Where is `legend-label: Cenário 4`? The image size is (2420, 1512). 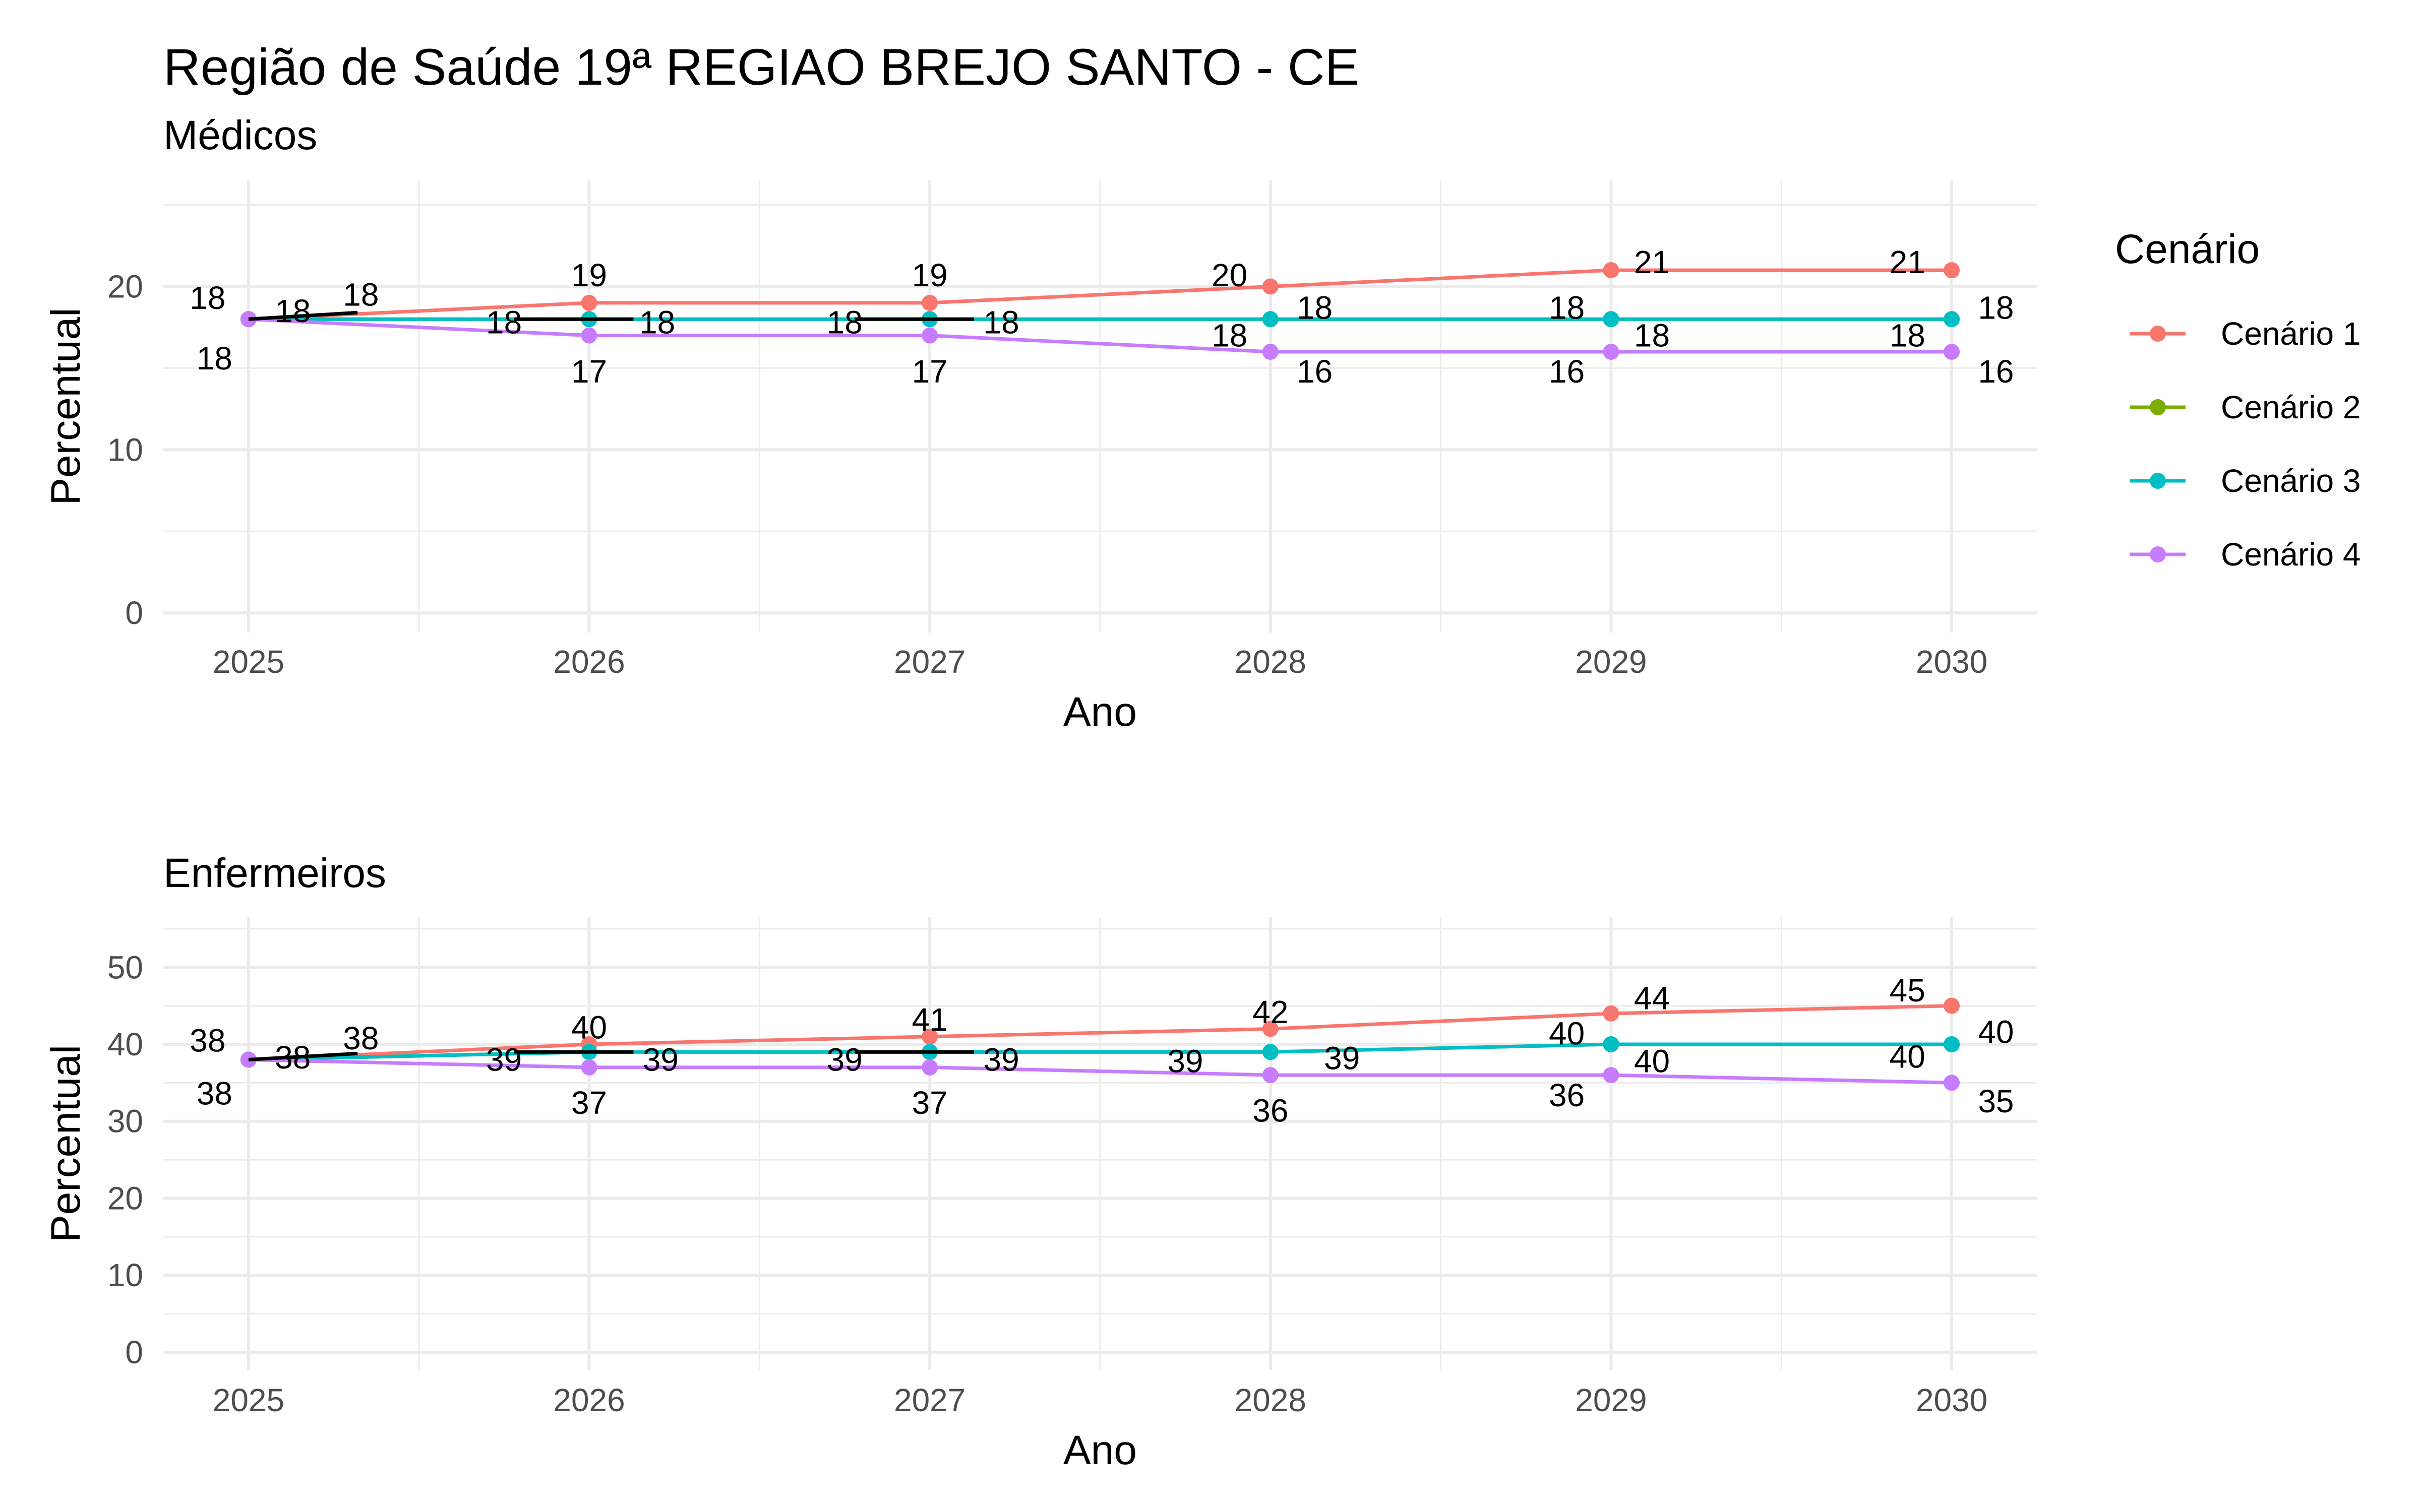 legend-label: Cenário 4 is located at coordinates (2291, 554).